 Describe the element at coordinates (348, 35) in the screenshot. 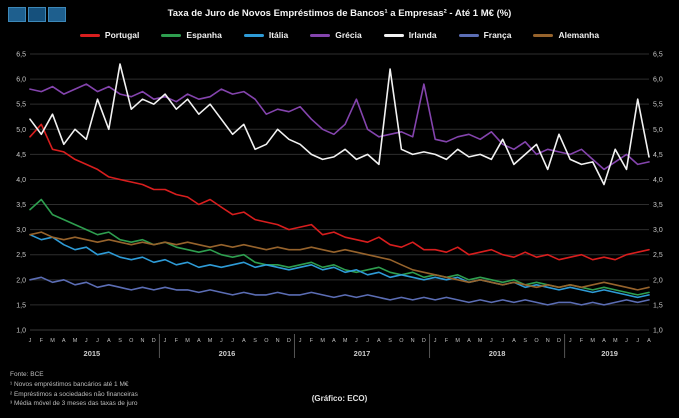

I see `legend-label: Grécia` at that location.